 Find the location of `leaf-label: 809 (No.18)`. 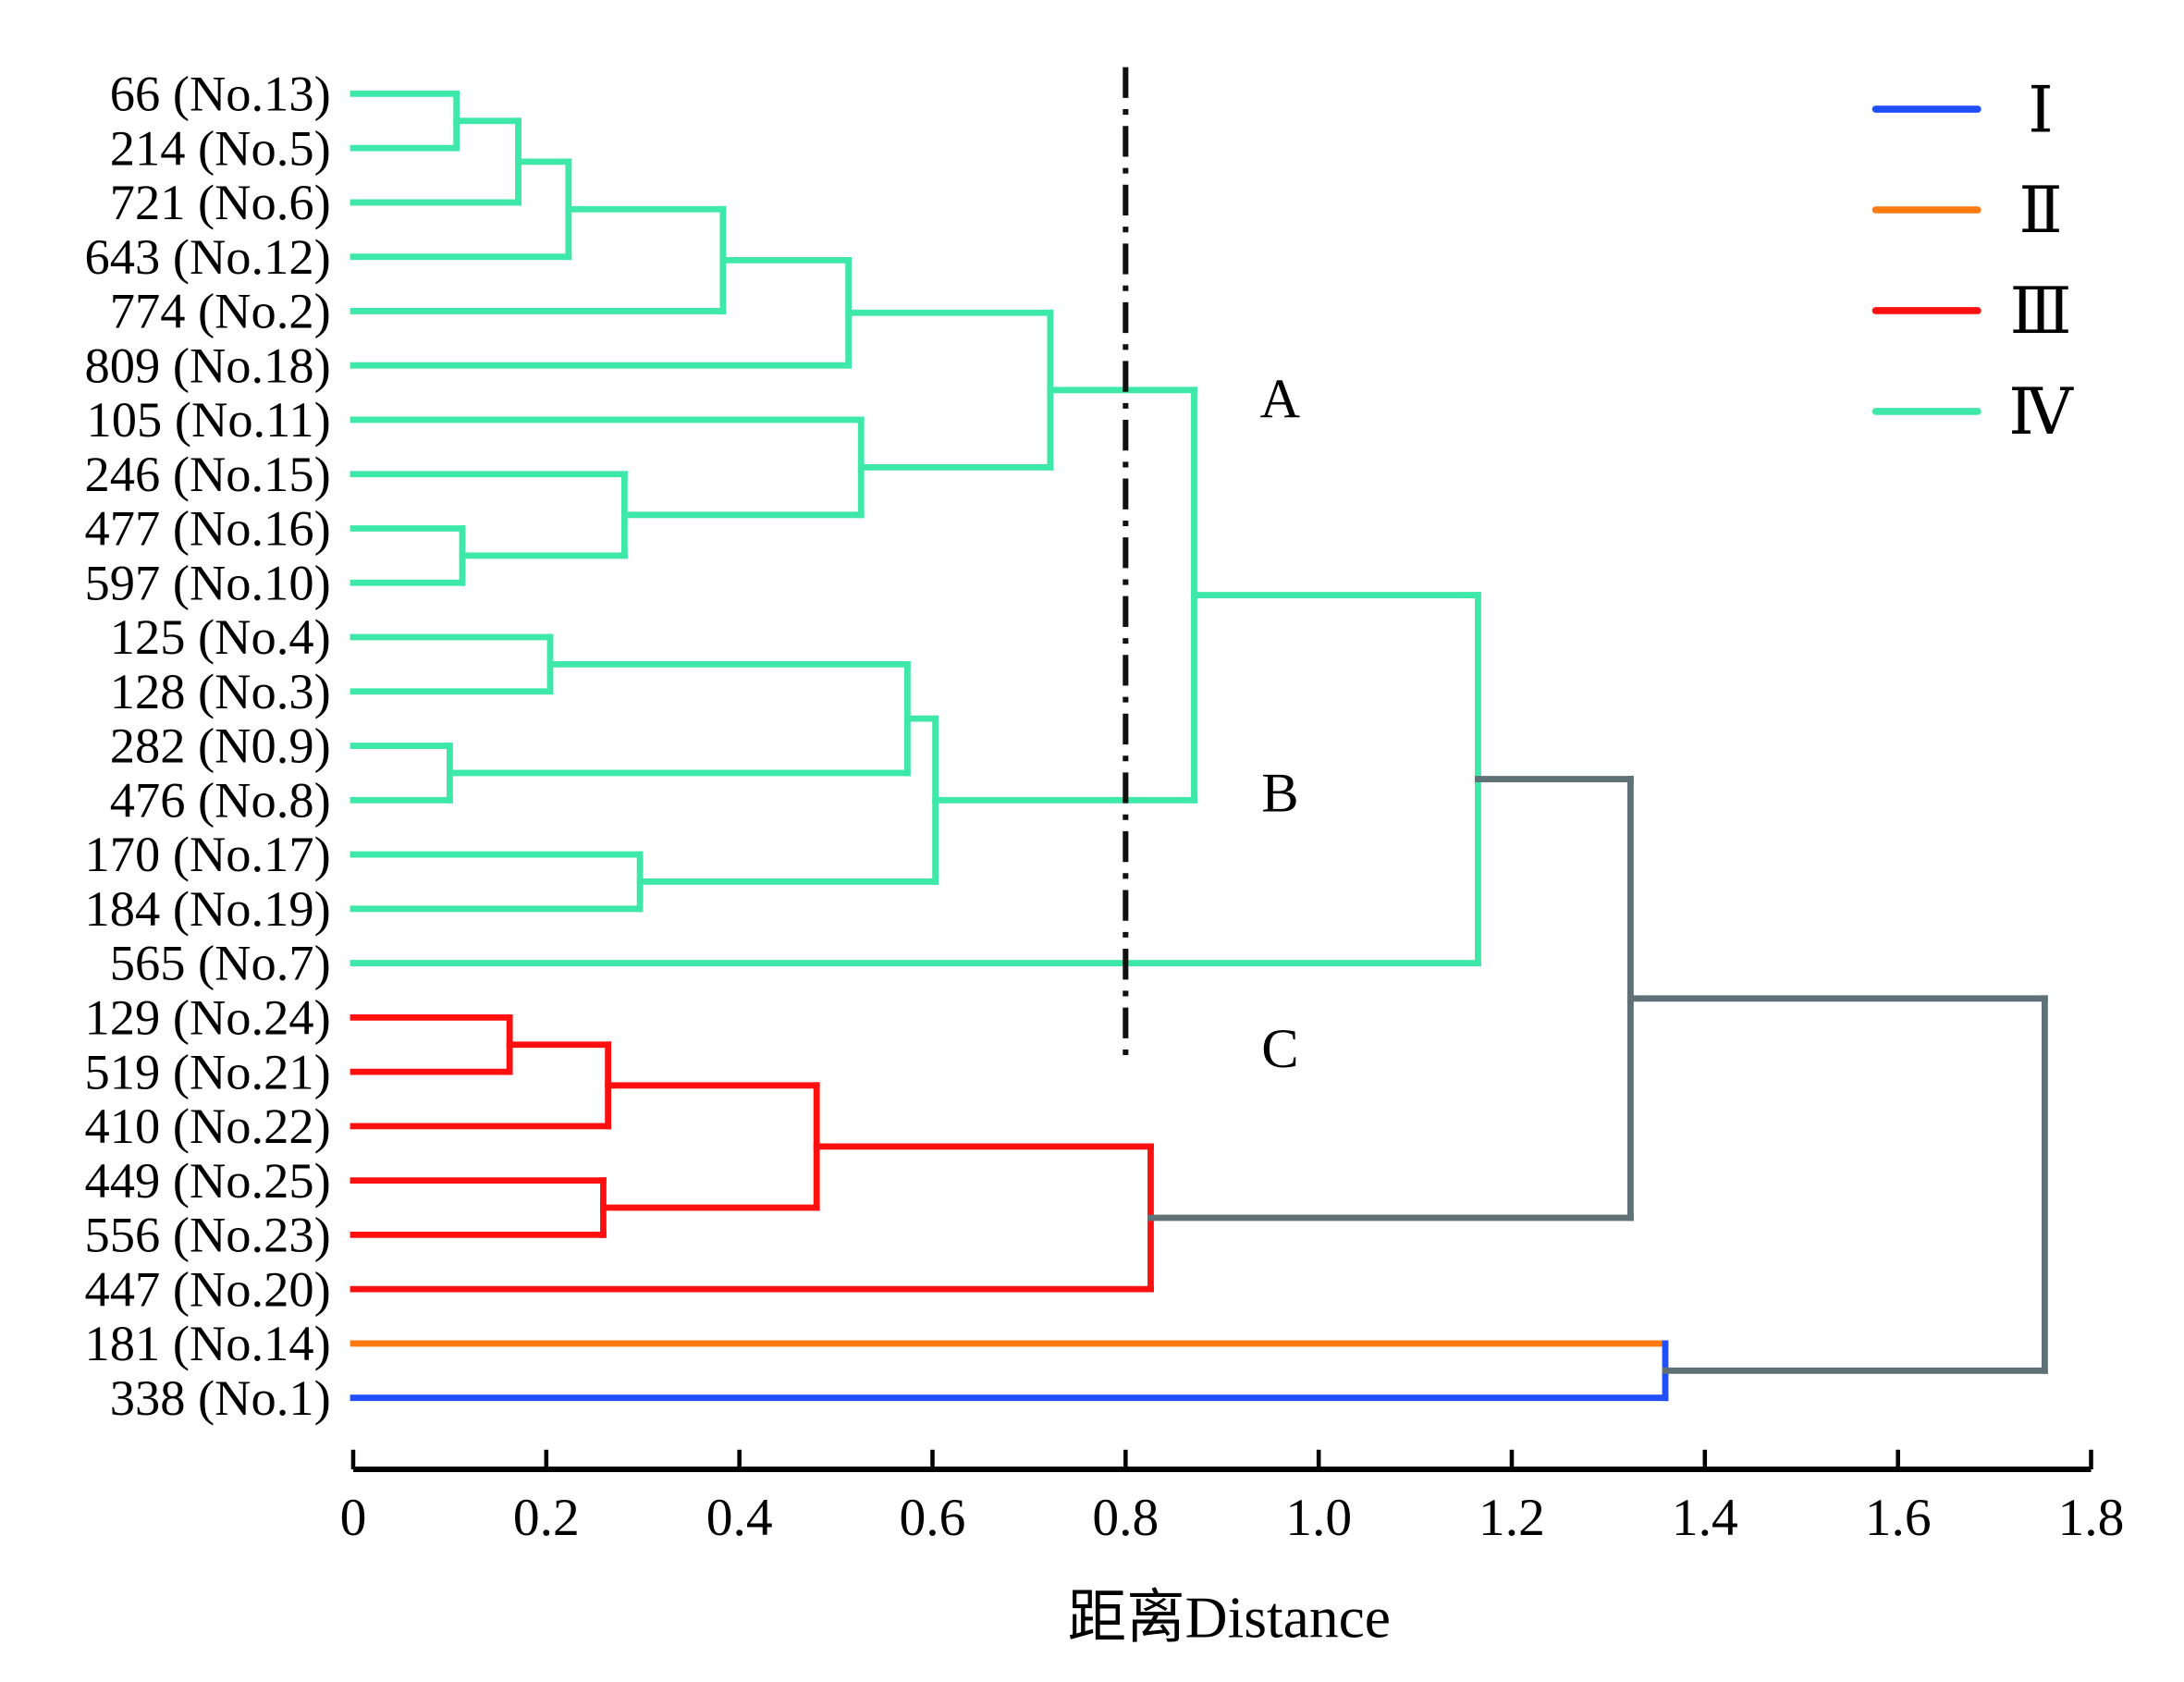

leaf-label: 809 (No.18) is located at coordinates (207, 365).